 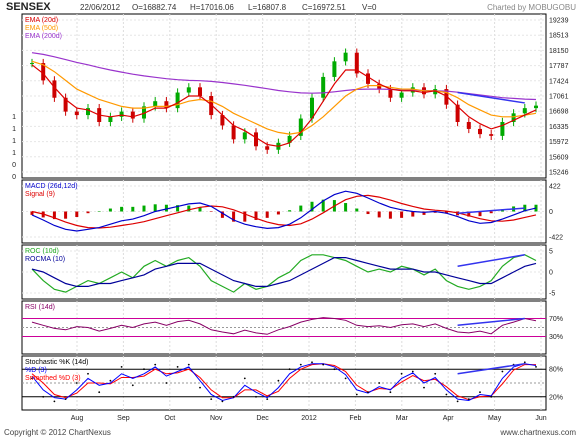 What do you see at coordinates (531, 7) in the screenshot?
I see `charted-by: Charted by MOBUGOBU` at bounding box center [531, 7].